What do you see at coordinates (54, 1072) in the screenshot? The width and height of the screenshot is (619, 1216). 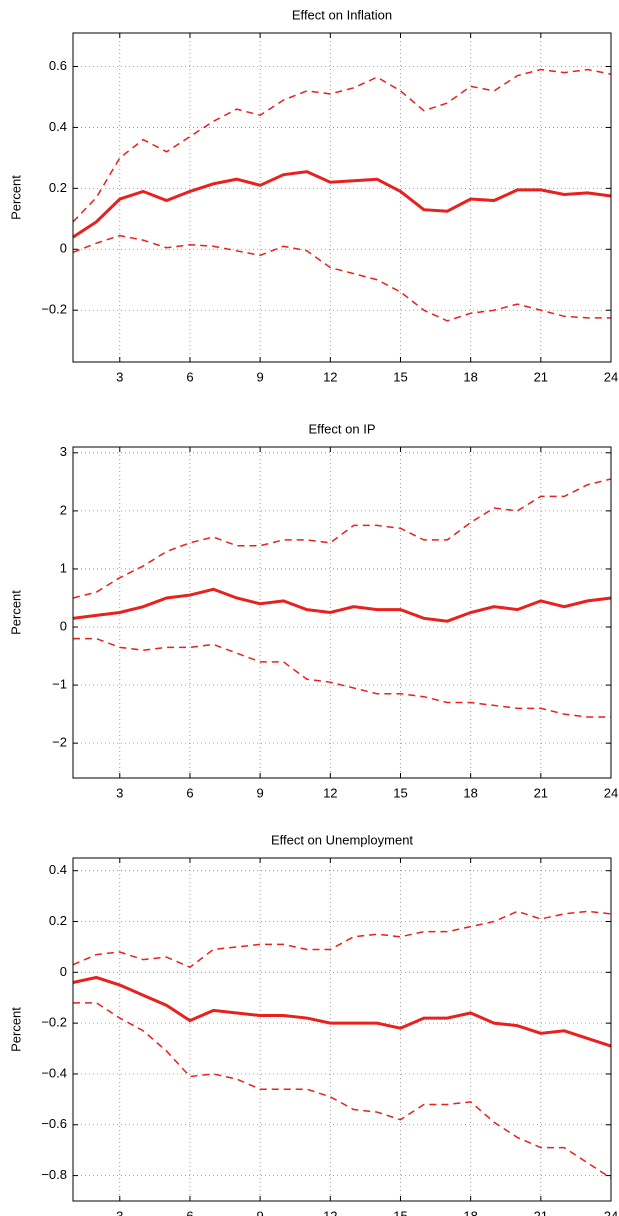 I see `y-tick-label: −0.4` at bounding box center [54, 1072].